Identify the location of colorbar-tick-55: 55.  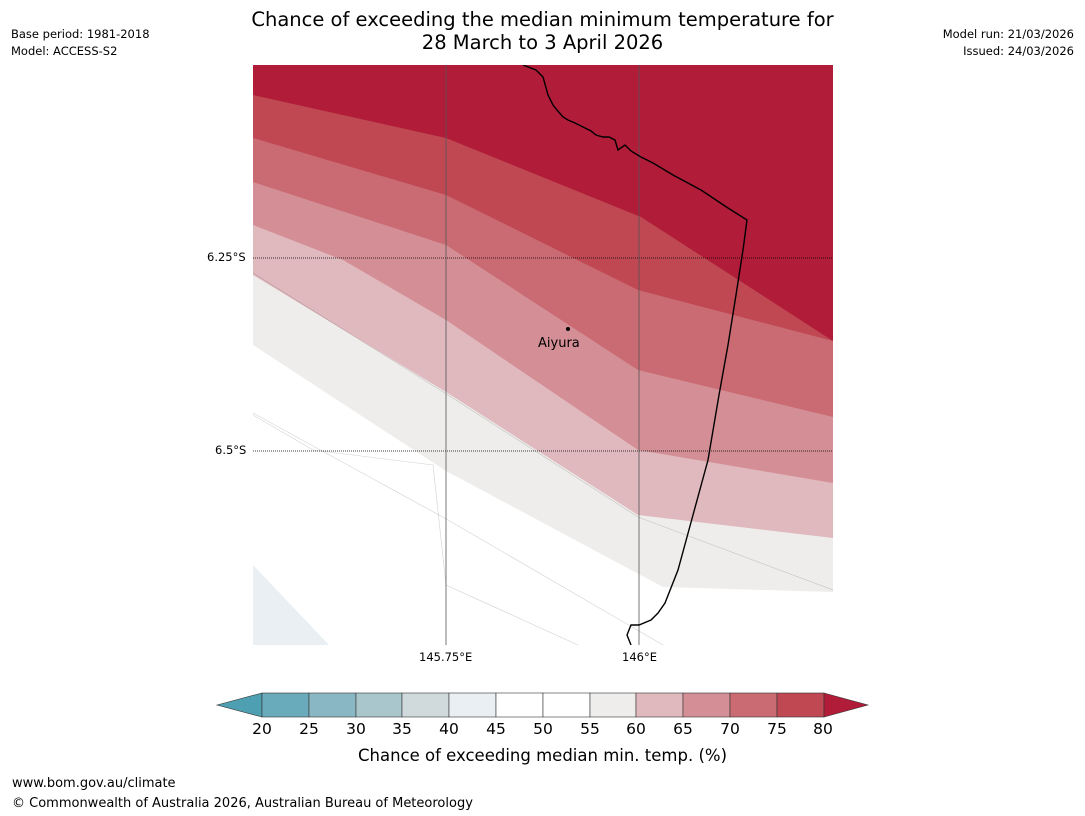
(590, 729).